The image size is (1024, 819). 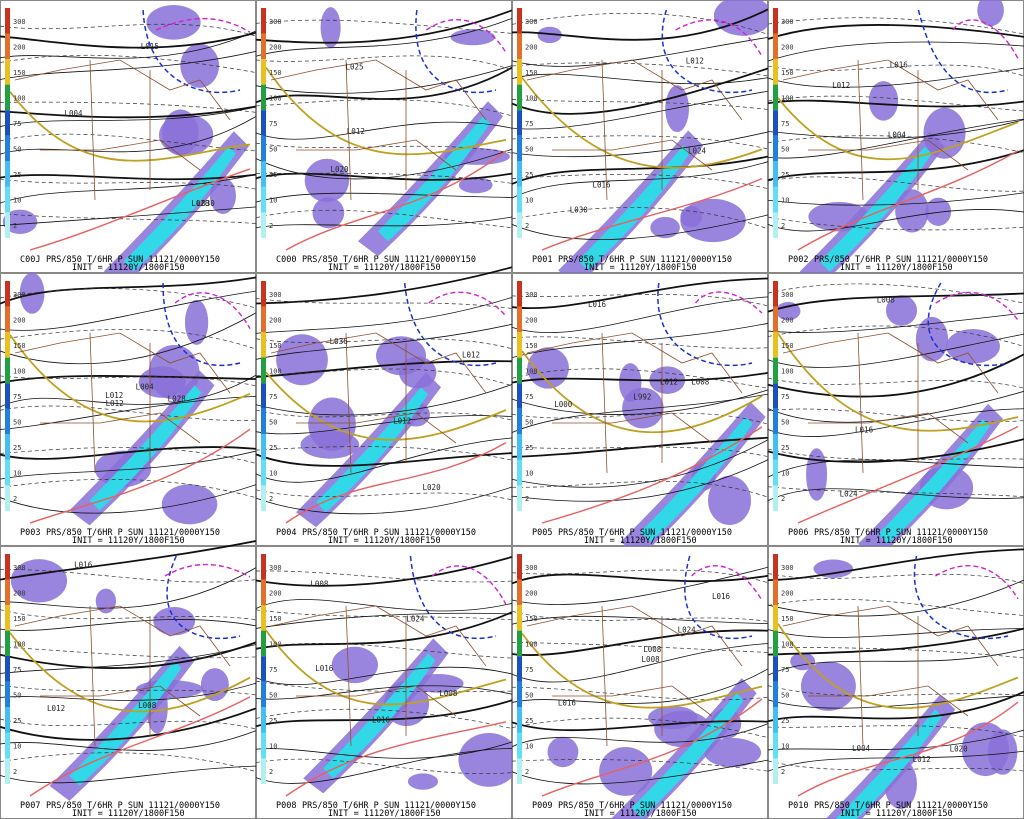 What do you see at coordinates (271, 499) in the screenshot?
I see `colorbar-label: 2` at bounding box center [271, 499].